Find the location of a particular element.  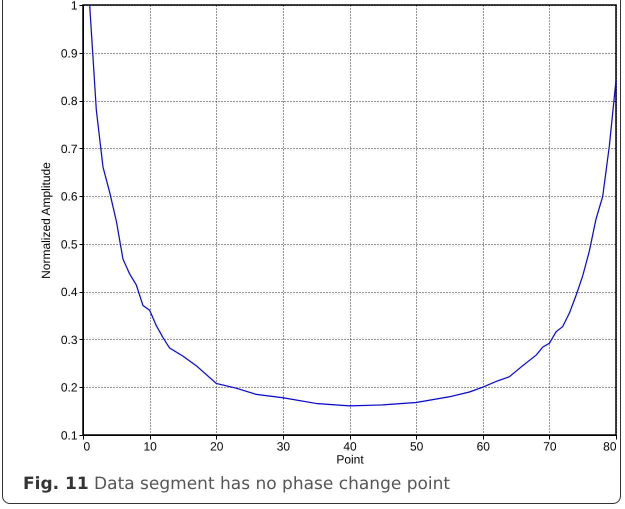

y-tick-label: 0.4 is located at coordinates (69, 292).